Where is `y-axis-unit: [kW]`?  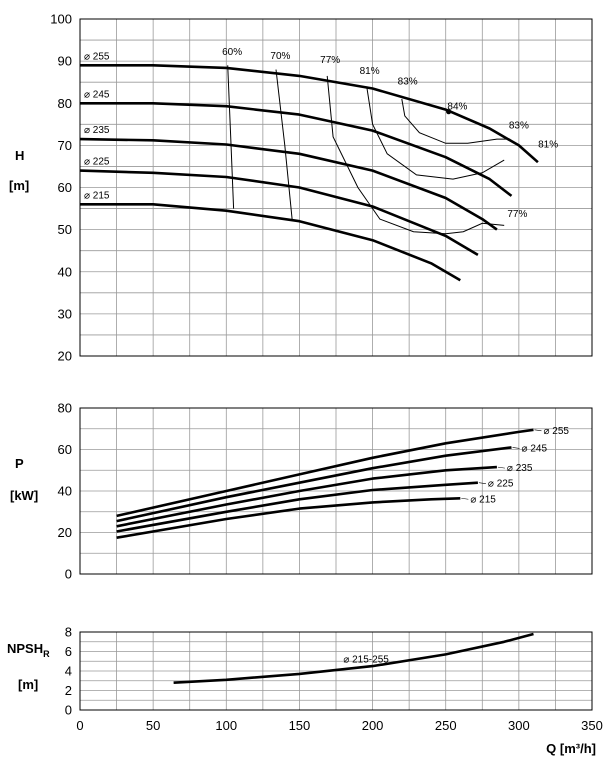
y-axis-unit: [kW] is located at coordinates (24, 495).